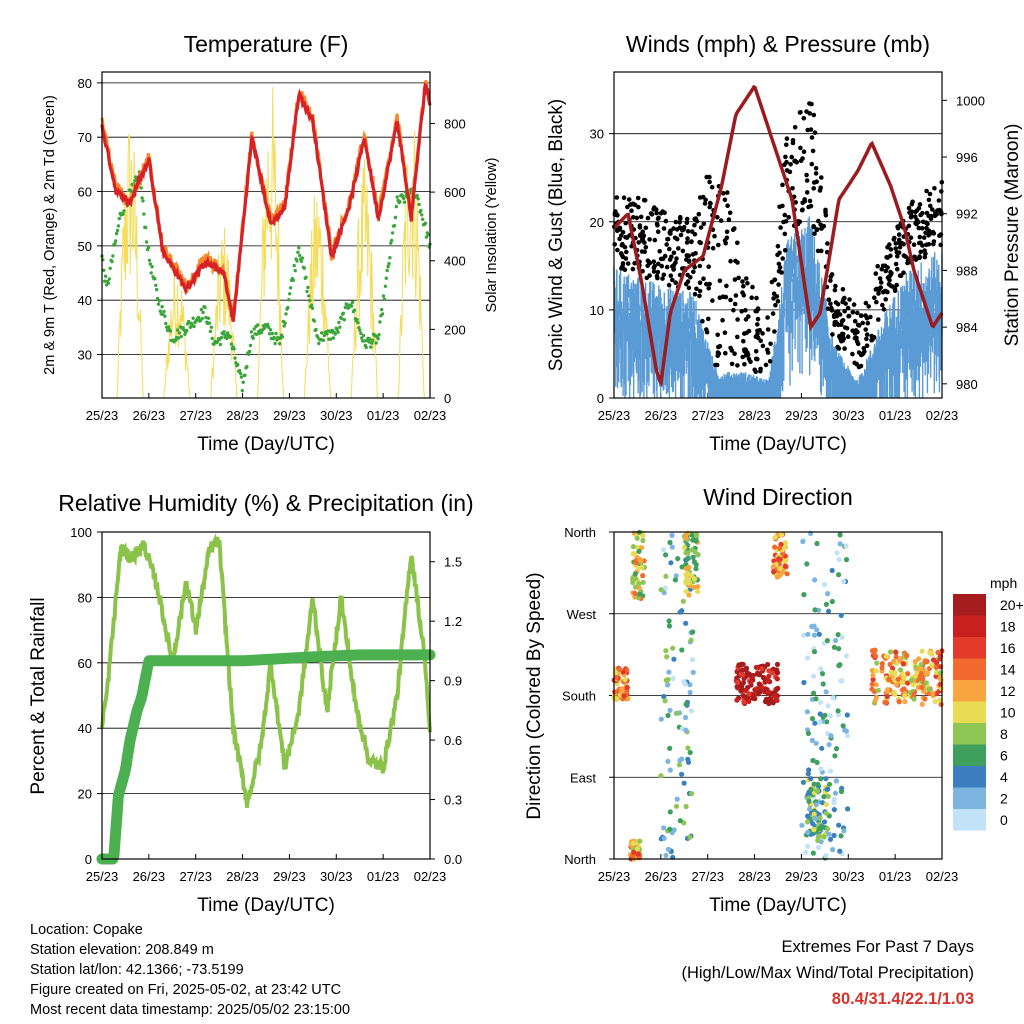 The height and width of the screenshot is (1024, 1024). I want to click on x-tick-label: 27/23, so click(195, 876).